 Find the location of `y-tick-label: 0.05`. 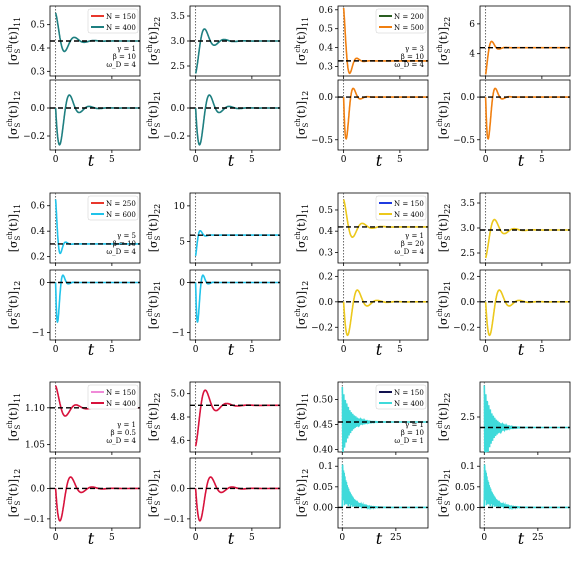

y-tick-label: 0.05 is located at coordinates (465, 488).